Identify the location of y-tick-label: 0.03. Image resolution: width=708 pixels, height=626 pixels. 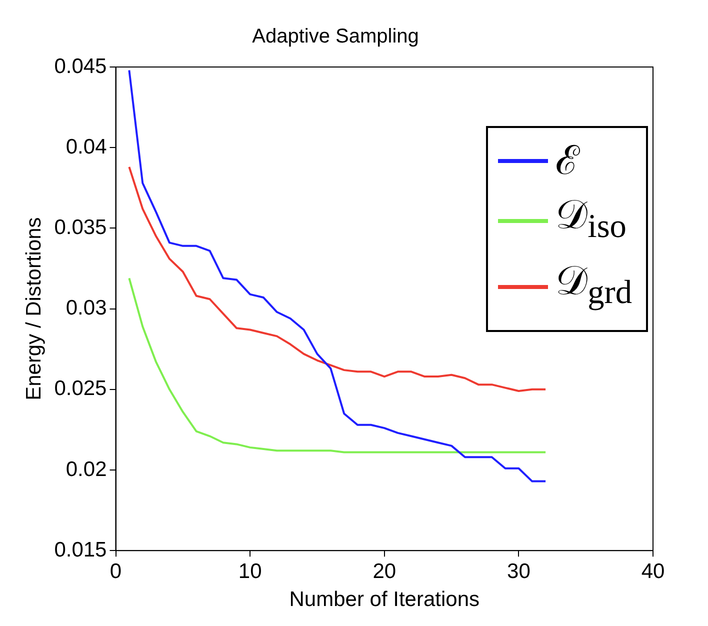
(86, 308).